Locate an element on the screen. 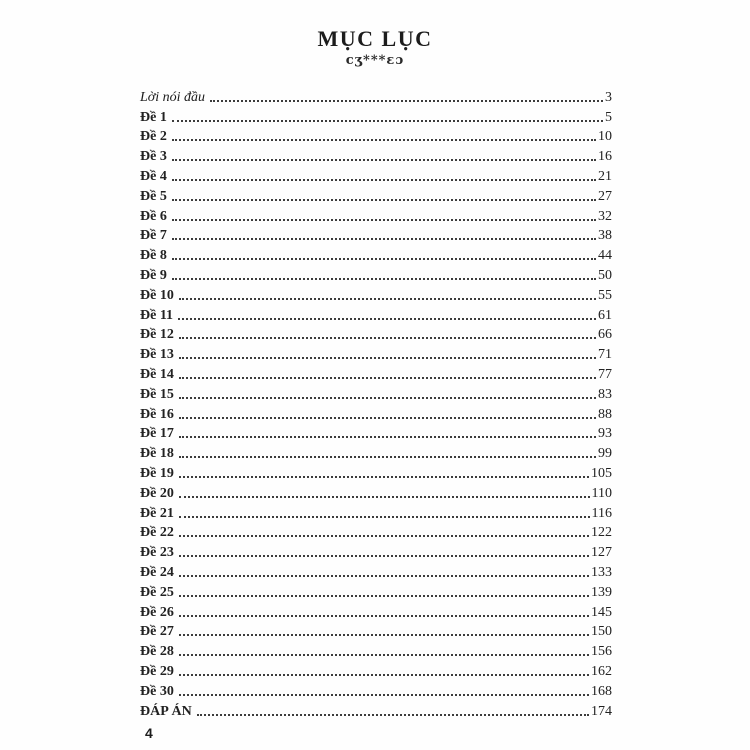 The height and width of the screenshot is (750, 750). toc-entry-label: Đề 2 is located at coordinates (153, 137).